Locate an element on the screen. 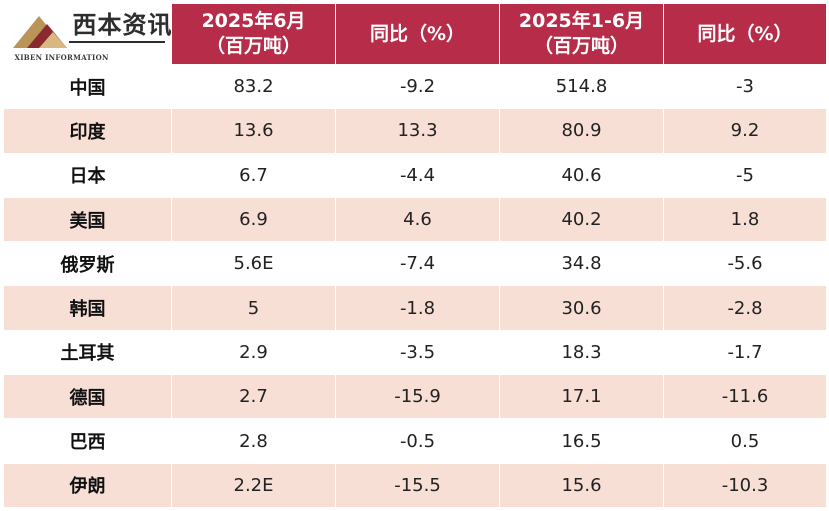 This screenshot has height=511, width=829. country-cell: 土耳其 is located at coordinates (87, 352).